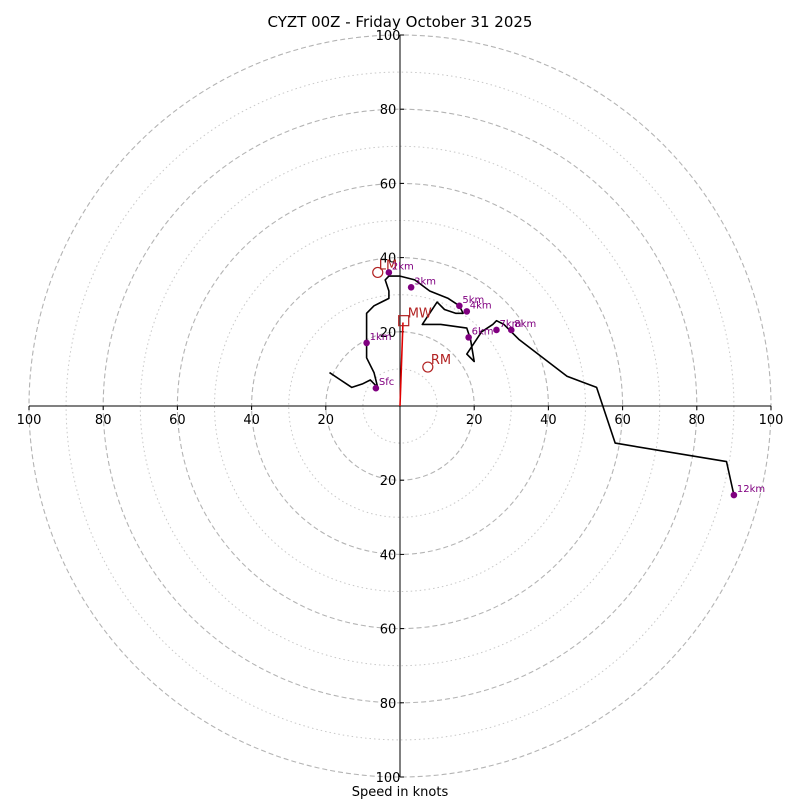 The image size is (800, 800). What do you see at coordinates (420, 314) in the screenshot?
I see `mean-wind-label: MW` at bounding box center [420, 314].